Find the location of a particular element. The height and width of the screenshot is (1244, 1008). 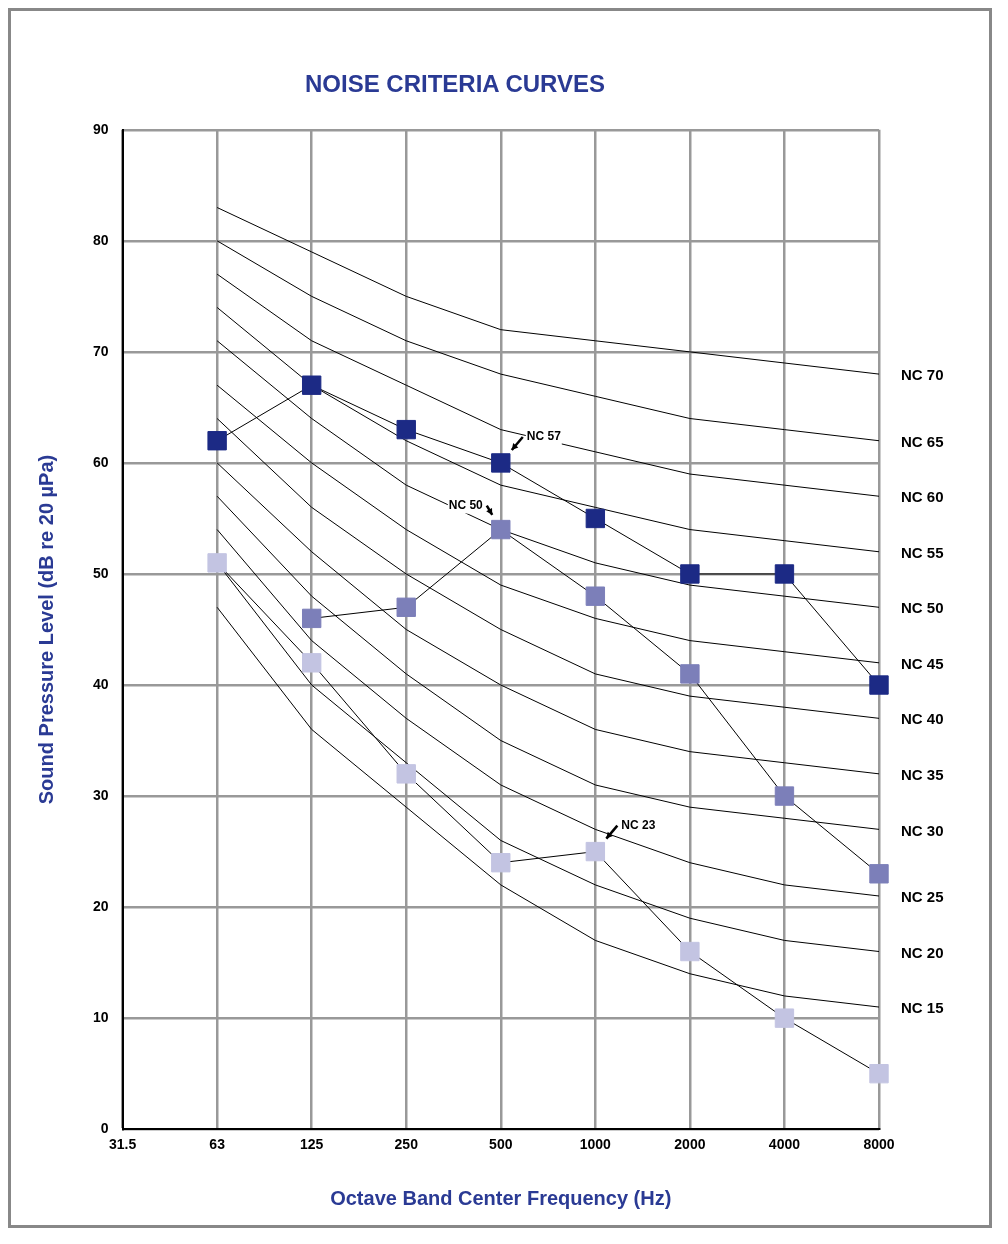

y-tick-label: 50 is located at coordinates (100, 572).